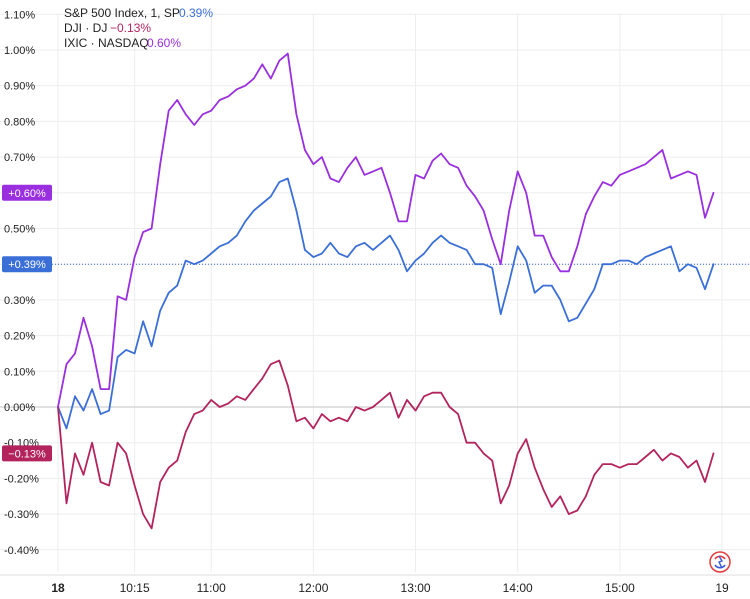 This screenshot has width=750, height=599. Describe the element at coordinates (107, 28) in the screenshot. I see `legend-entry: DJI · DJ −0.13%` at that location.